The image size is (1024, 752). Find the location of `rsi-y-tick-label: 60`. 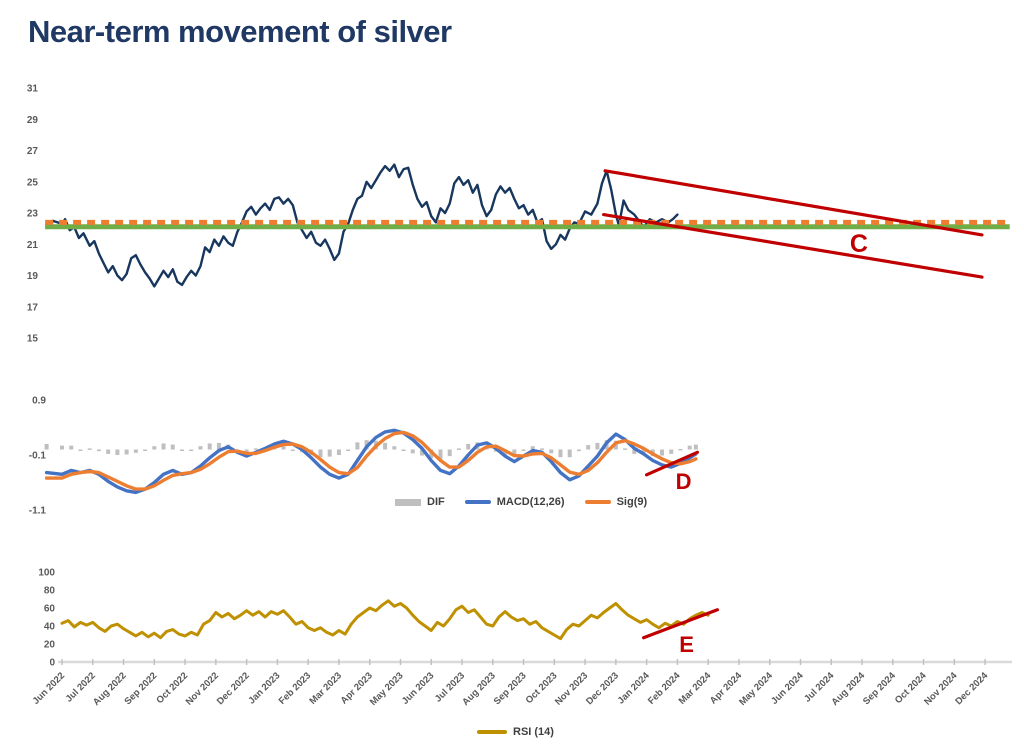

rsi-y-tick-label: 60 is located at coordinates (50, 609).